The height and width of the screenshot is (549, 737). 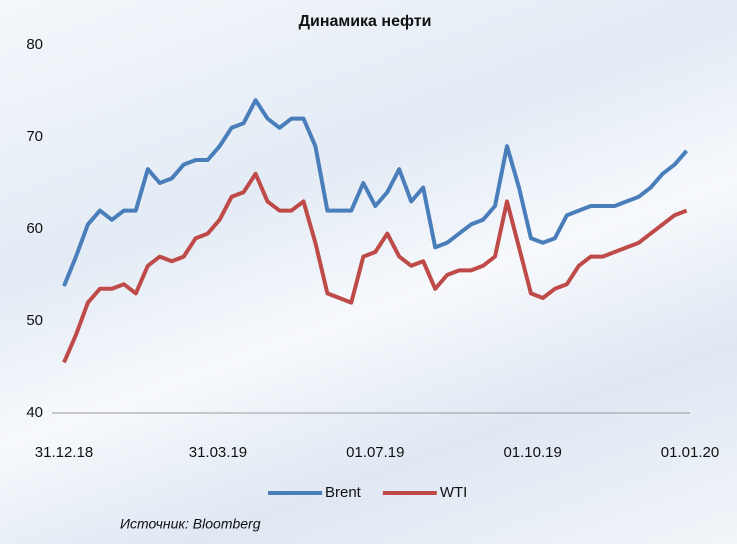 What do you see at coordinates (34, 228) in the screenshot?
I see `y-tick-label: 60` at bounding box center [34, 228].